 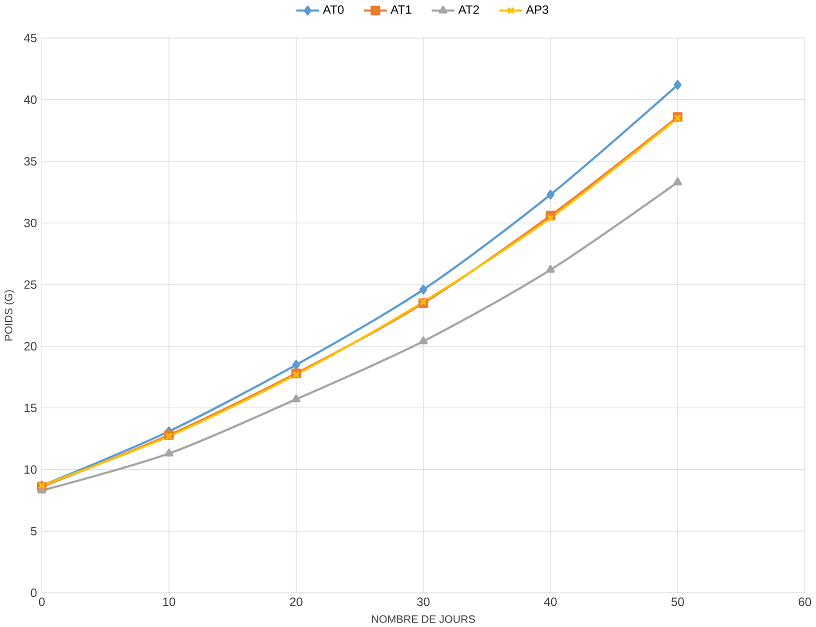 I want to click on x-tick-label: 0, so click(x=41, y=601).